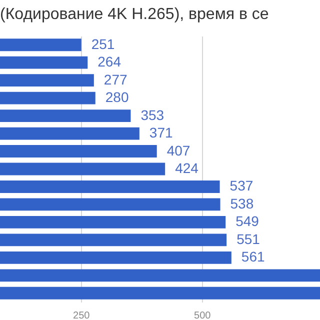  What do you see at coordinates (203, 315) in the screenshot?
I see `x-tick-label: 500` at bounding box center [203, 315].